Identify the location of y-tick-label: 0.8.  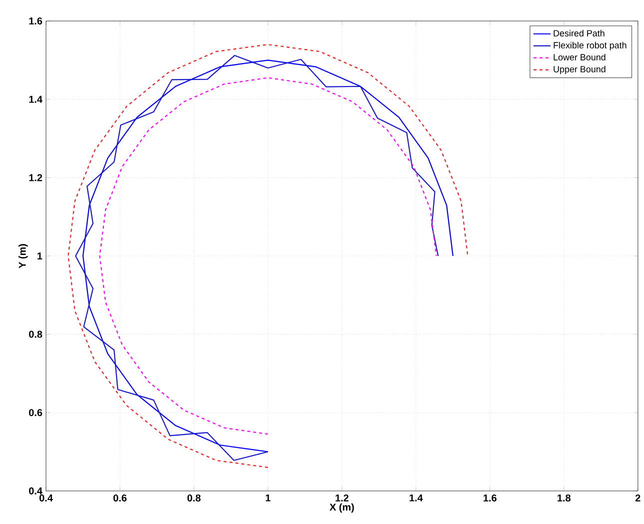
(35, 334).